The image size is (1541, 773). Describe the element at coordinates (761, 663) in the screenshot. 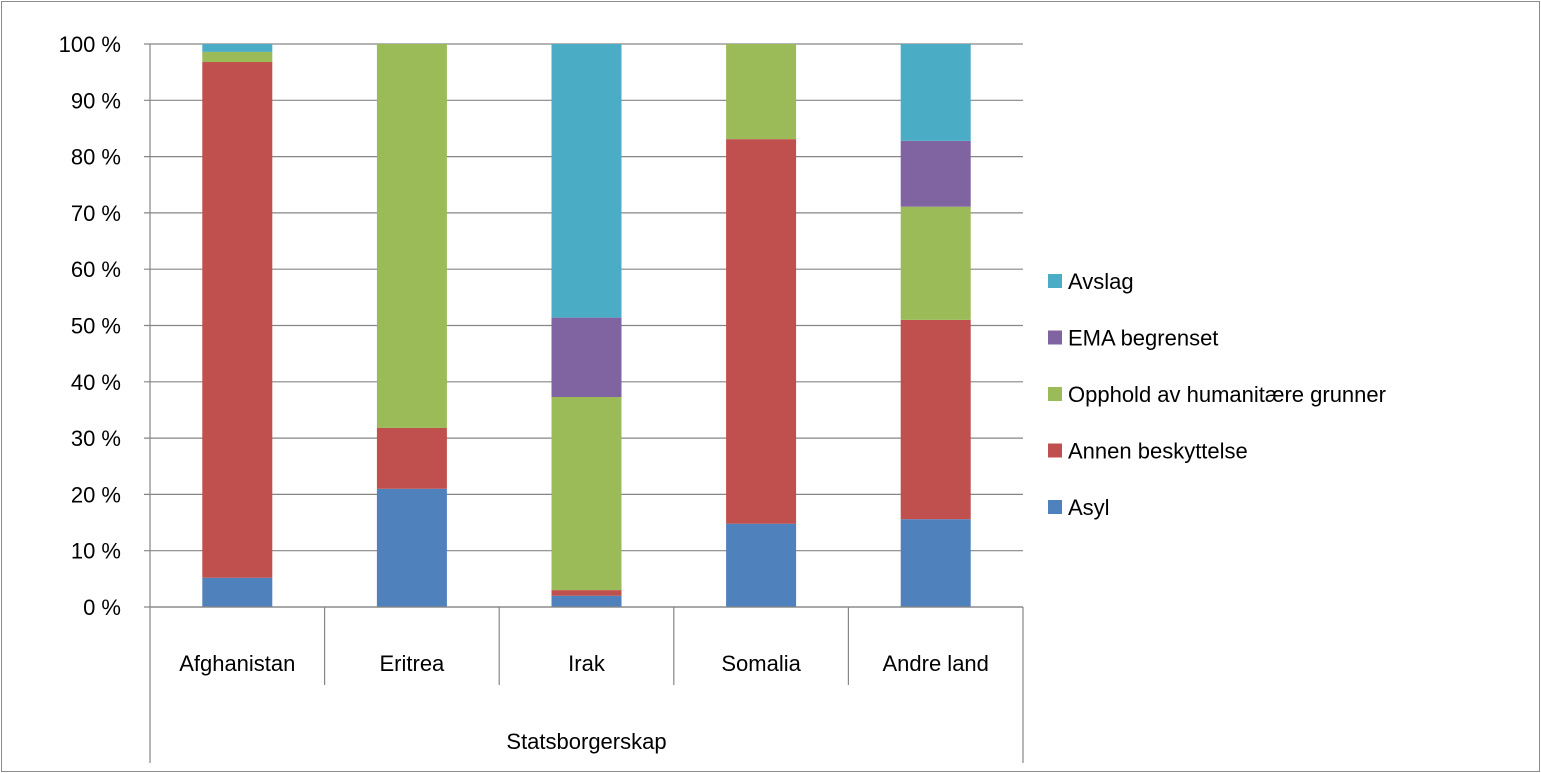

I see `x-category-label: Somalia` at that location.